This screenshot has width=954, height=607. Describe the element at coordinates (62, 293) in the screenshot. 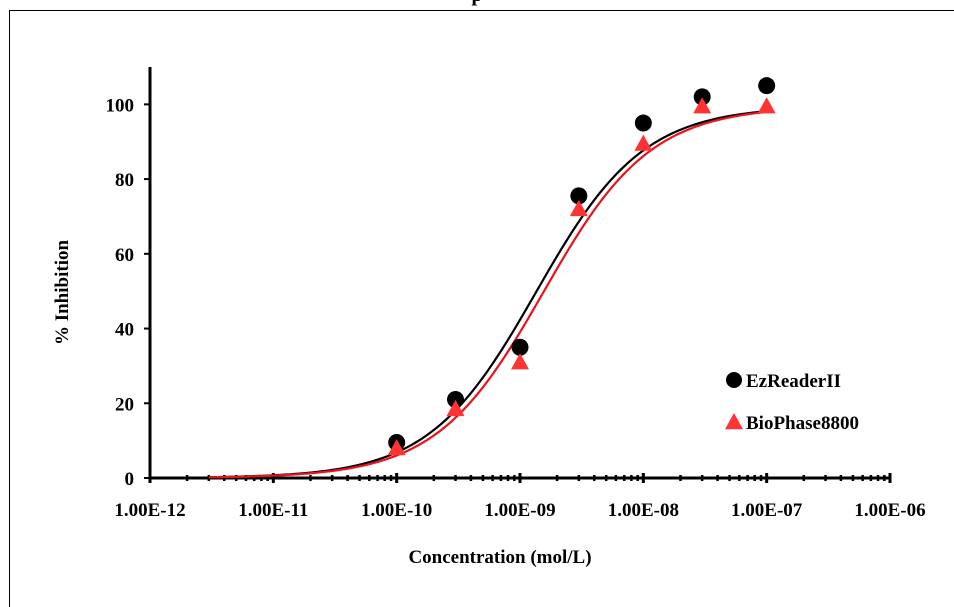

I see `y-axis-label: % Inhibition` at that location.